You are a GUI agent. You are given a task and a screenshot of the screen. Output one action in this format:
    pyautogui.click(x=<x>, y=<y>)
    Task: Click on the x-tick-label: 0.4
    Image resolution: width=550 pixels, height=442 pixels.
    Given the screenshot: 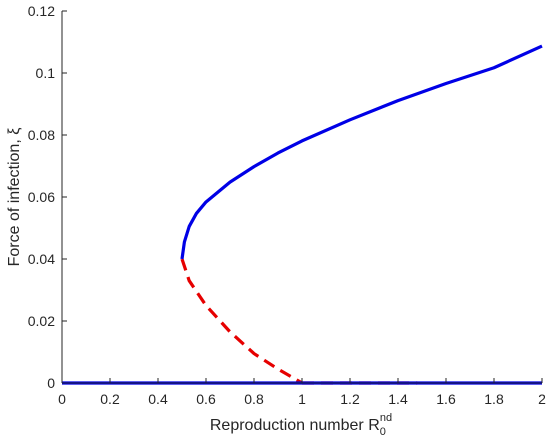 What is the action you would take?
    pyautogui.click(x=158, y=399)
    